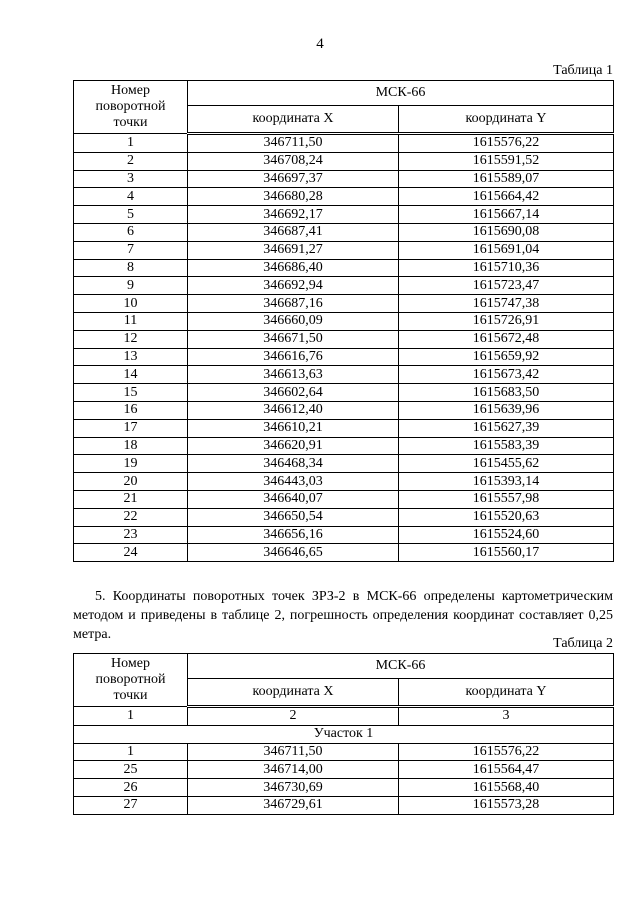 The height and width of the screenshot is (905, 640). Describe the element at coordinates (130, 375) in the screenshot. I see `table-cell: 14` at that location.